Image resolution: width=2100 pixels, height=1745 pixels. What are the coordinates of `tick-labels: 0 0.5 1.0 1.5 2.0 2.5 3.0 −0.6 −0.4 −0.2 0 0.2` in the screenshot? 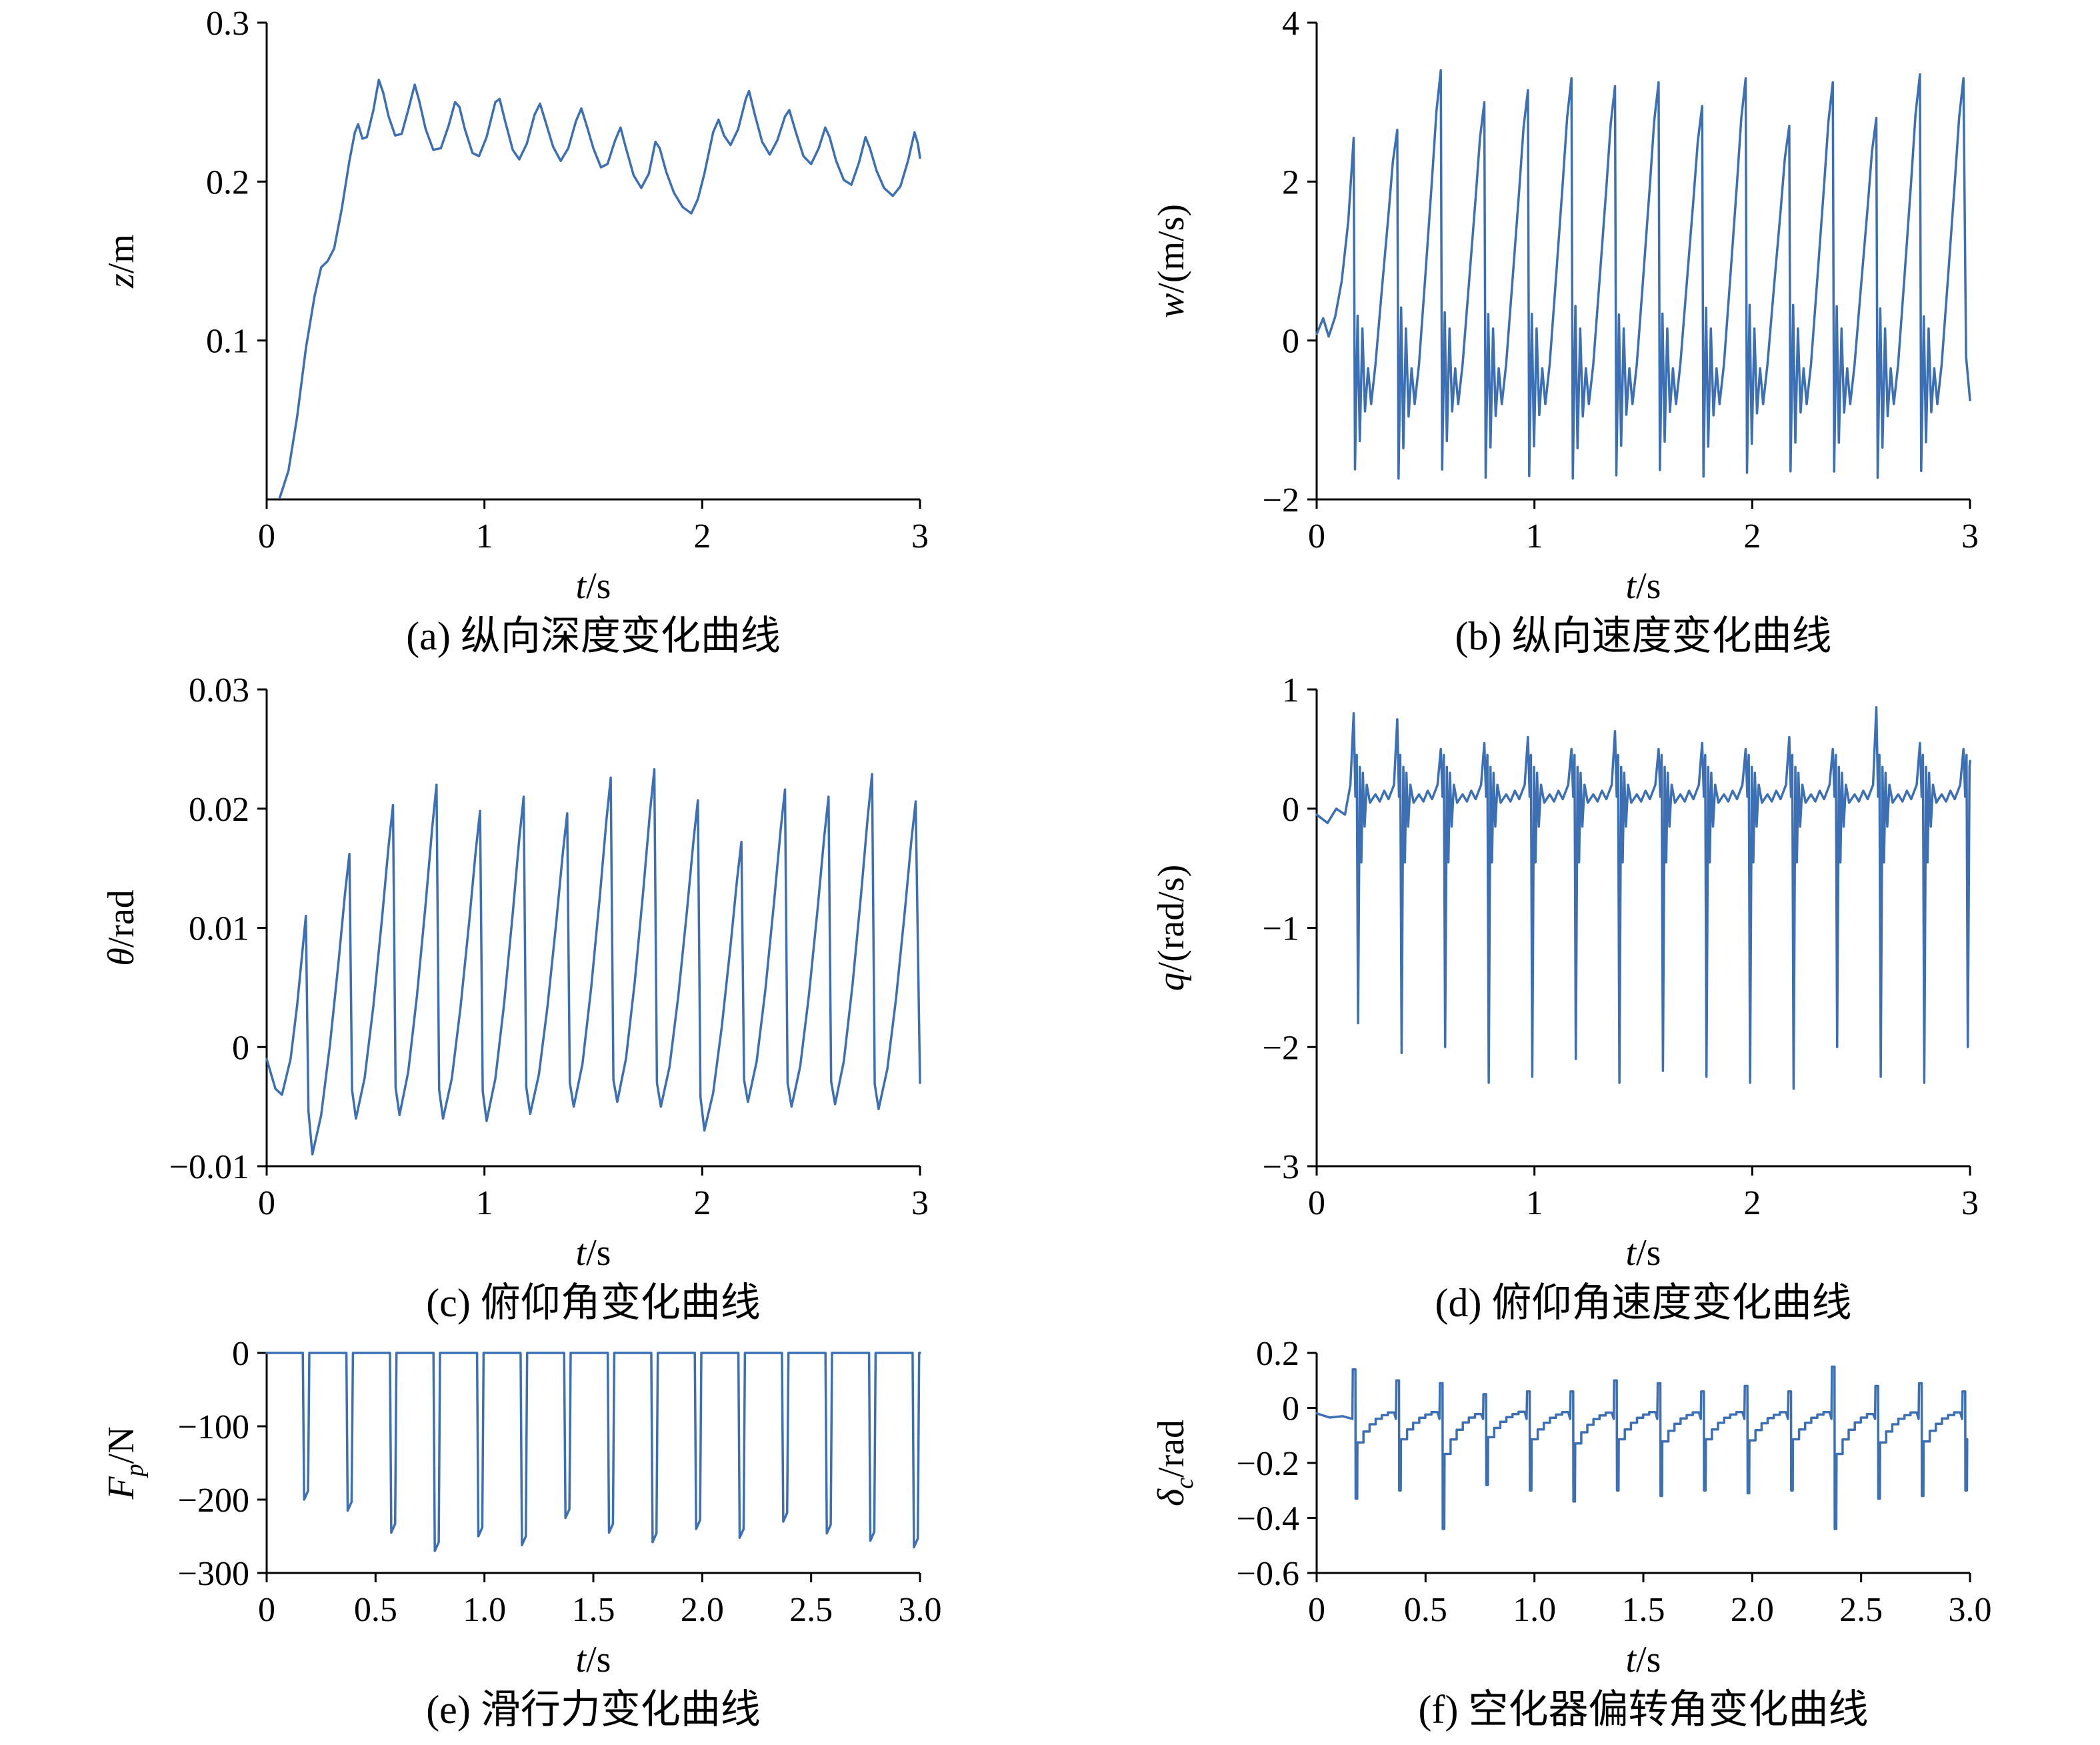 It's located at (1614, 1482).